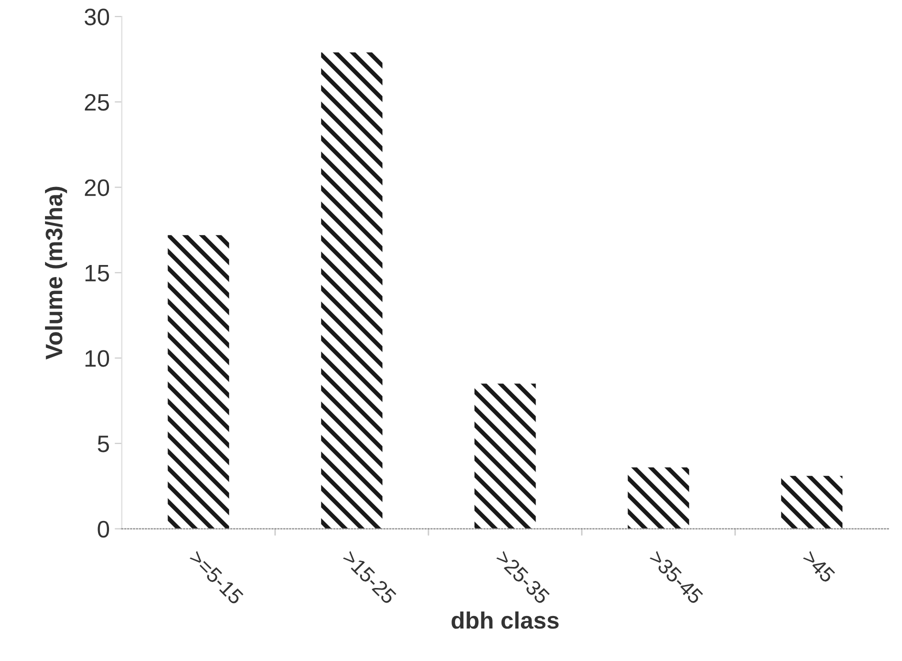  Describe the element at coordinates (97, 17) in the screenshot. I see `y-tick-label: 30` at that location.